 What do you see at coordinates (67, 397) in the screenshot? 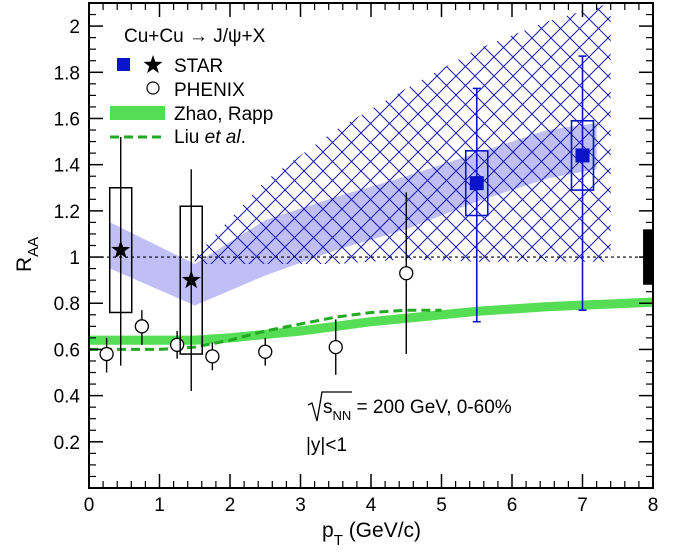
I see `y-tick-label: 0.4` at bounding box center [67, 397].